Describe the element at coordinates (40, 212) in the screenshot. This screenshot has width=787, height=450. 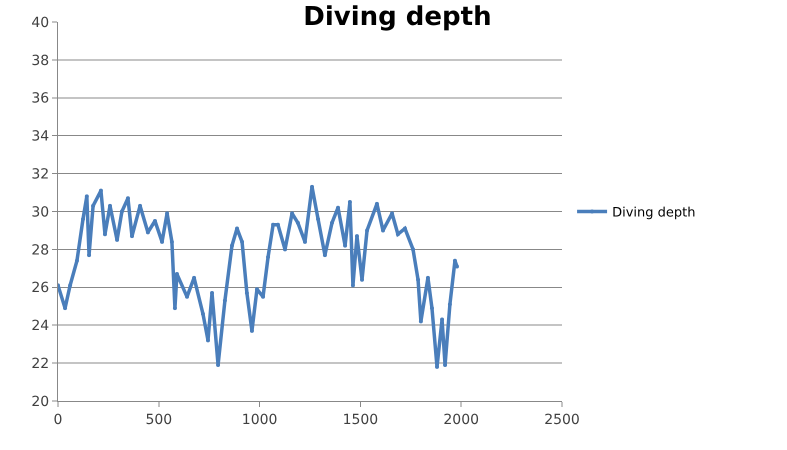
I see `y-tick-label: 30` at that location.